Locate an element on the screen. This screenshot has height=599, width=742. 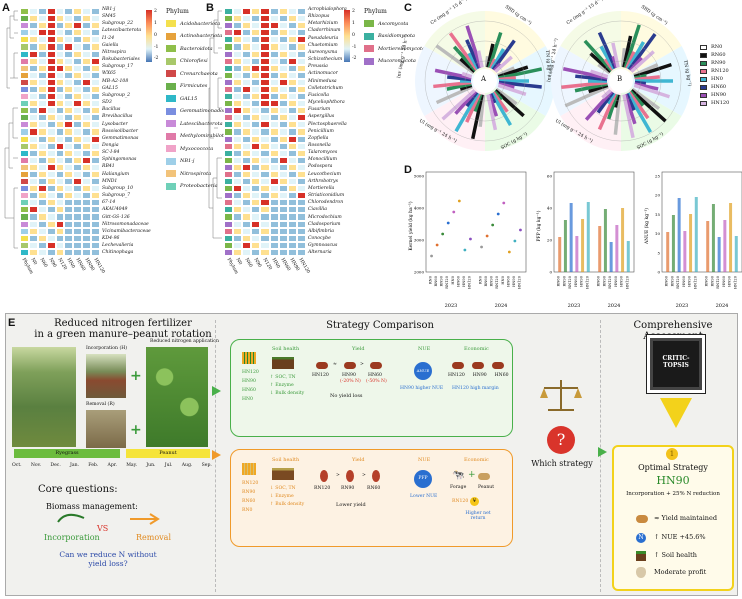
orange-econ-note: Higher net return is located at coordinates (478, 516).